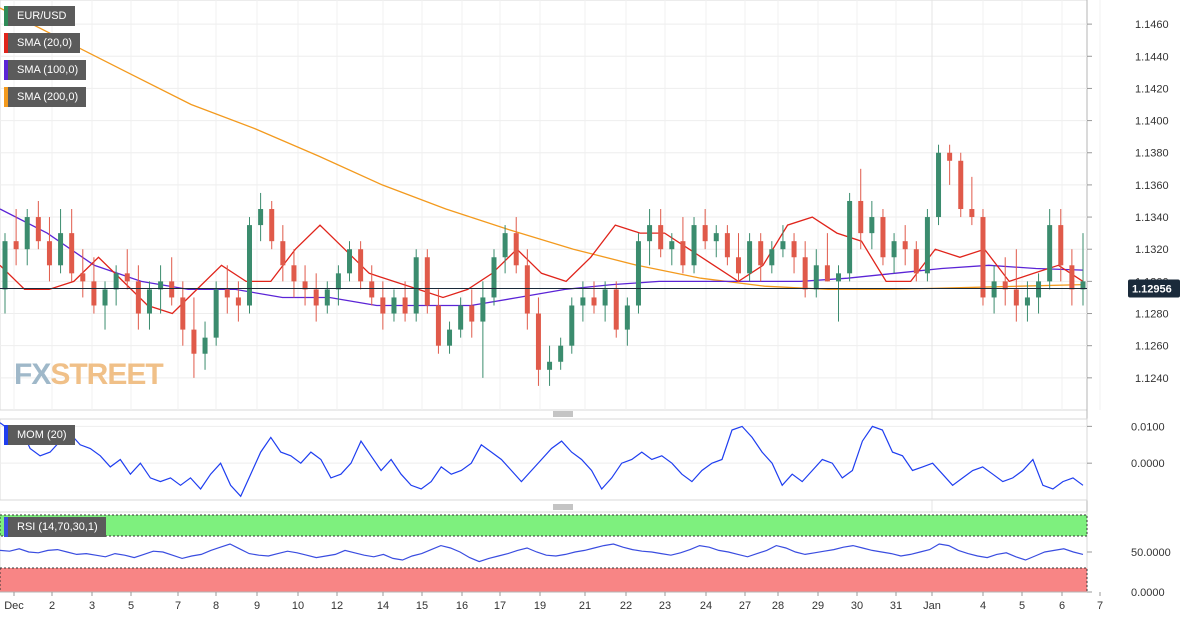 The image size is (1197, 618). I want to click on legend-sma-200: SMA (200,0), so click(45, 97).